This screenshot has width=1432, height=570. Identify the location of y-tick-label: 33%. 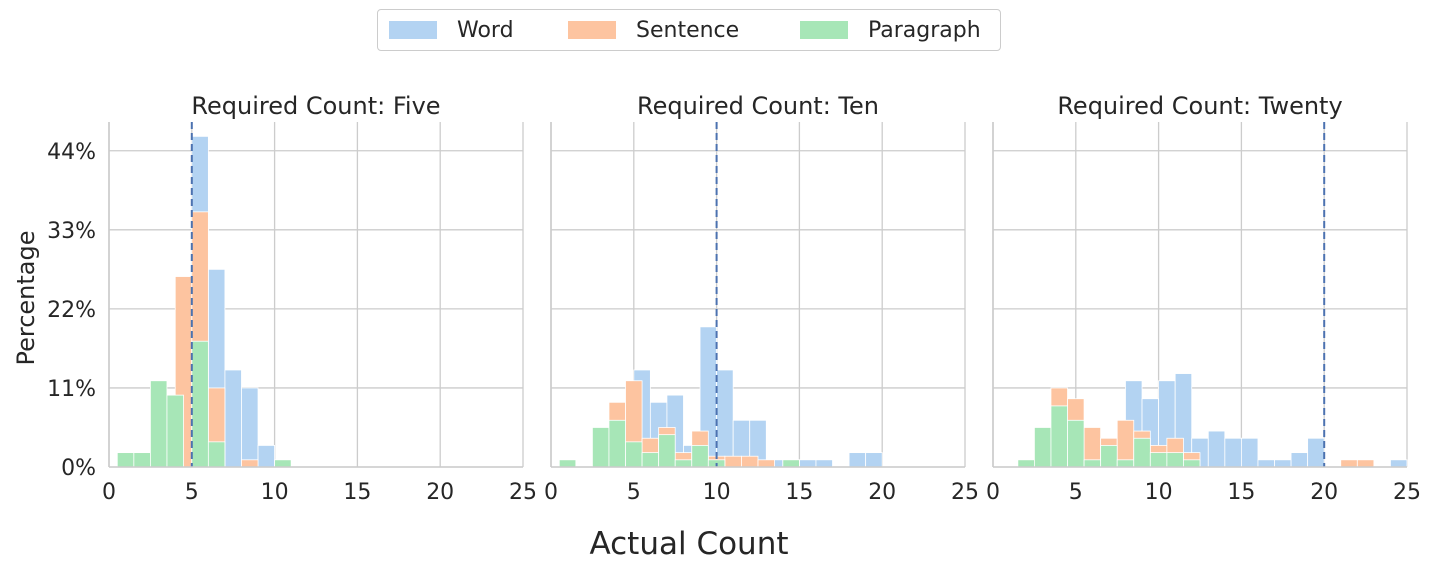
(71, 231).